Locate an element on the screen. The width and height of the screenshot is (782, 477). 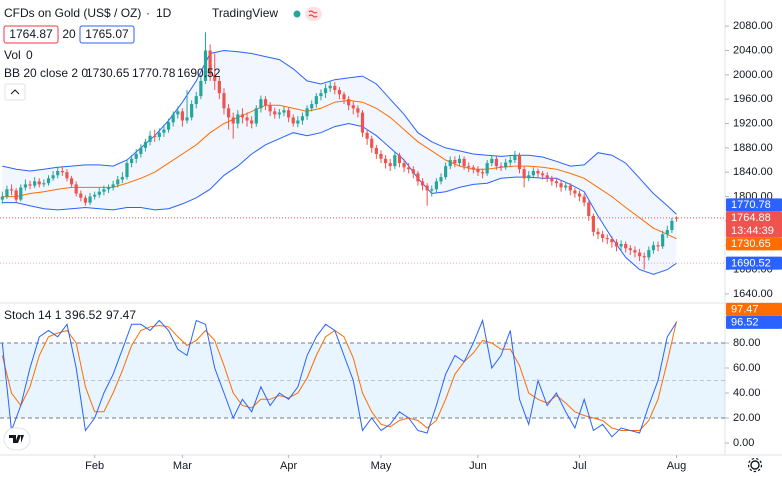
bb-lower: 1690.52 is located at coordinates (199, 73).